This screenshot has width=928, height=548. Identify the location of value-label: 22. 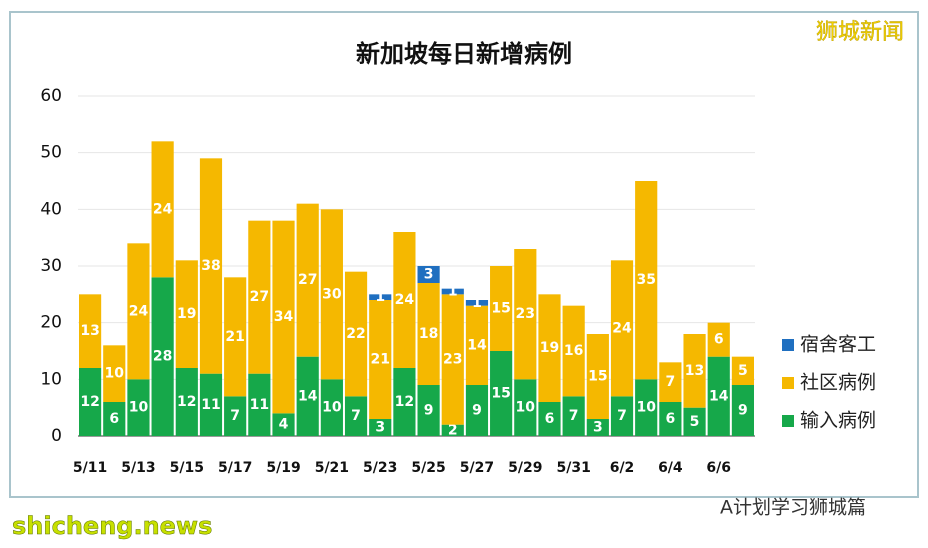
(355, 334).